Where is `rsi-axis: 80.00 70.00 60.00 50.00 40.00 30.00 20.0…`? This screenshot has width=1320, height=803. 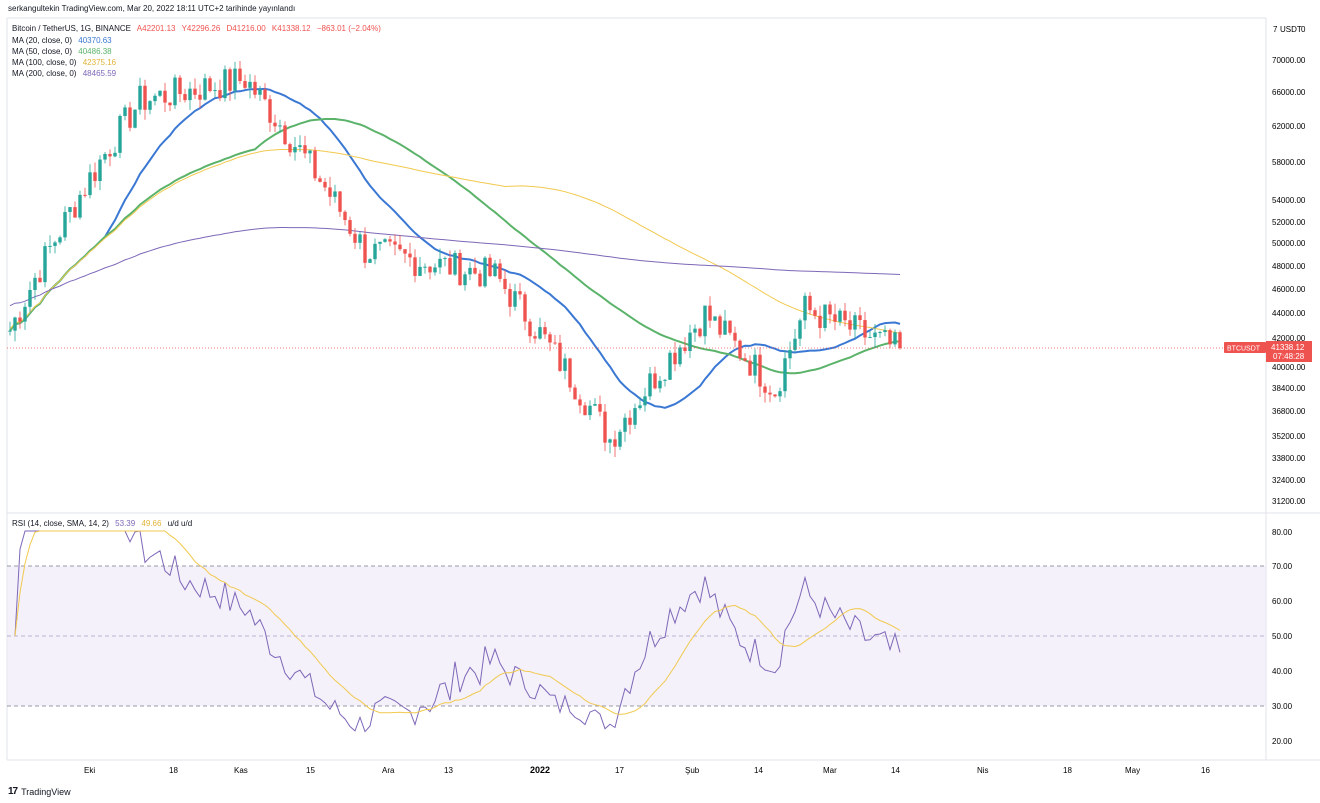 rsi-axis: 80.00 70.00 60.00 50.00 40.00 30.00 20.0… is located at coordinates (1282, 637).